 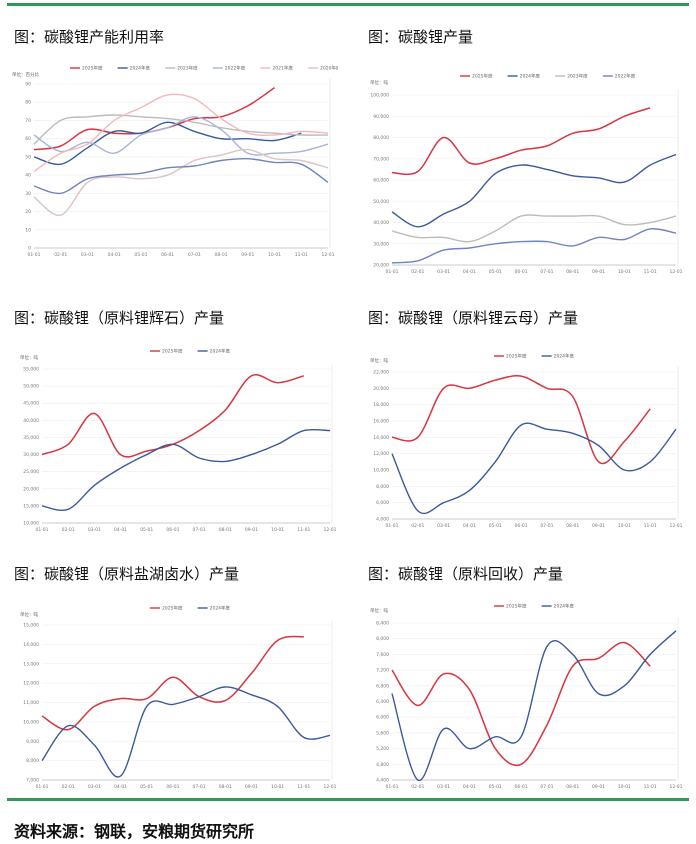 I want to click on y-tick-label: 4,800, so click(x=382, y=765).